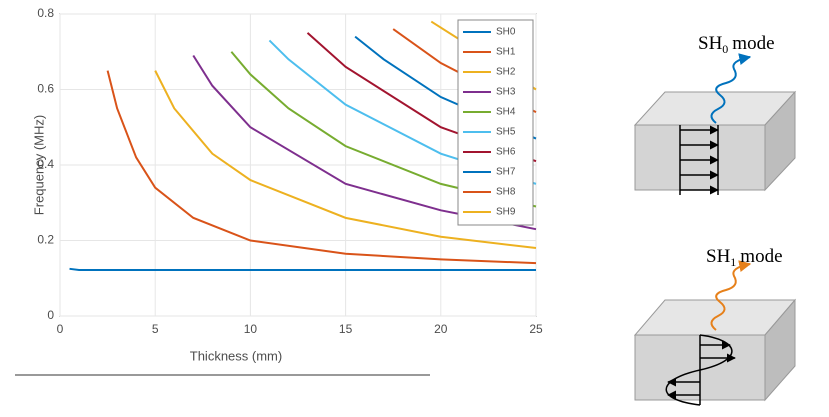 The image size is (829, 417). Describe the element at coordinates (506, 212) in the screenshot. I see `legend-label: SH9` at that location.